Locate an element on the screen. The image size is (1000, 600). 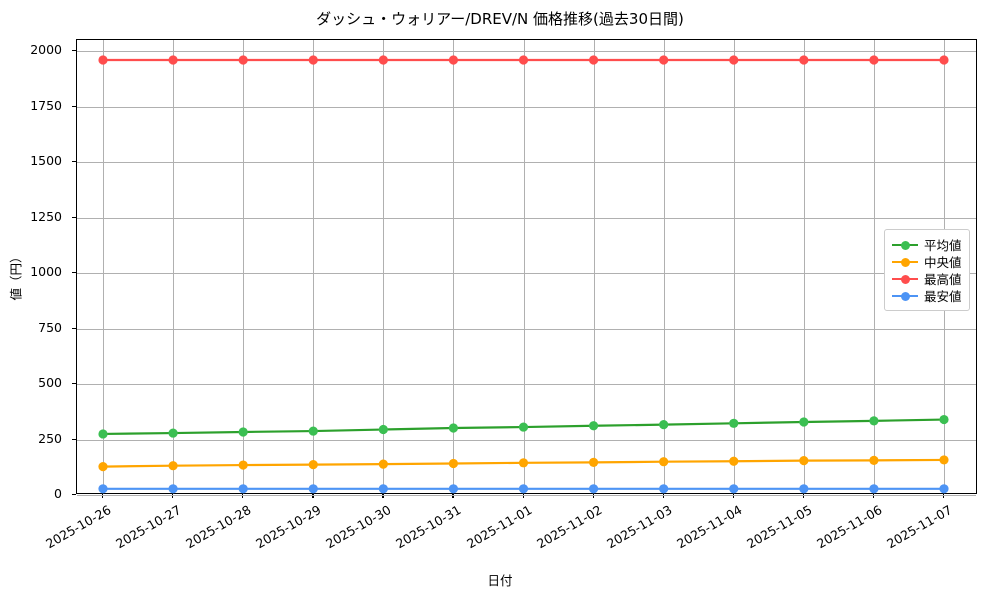
legend-item-4: 最安値 is located at coordinates (927, 295).